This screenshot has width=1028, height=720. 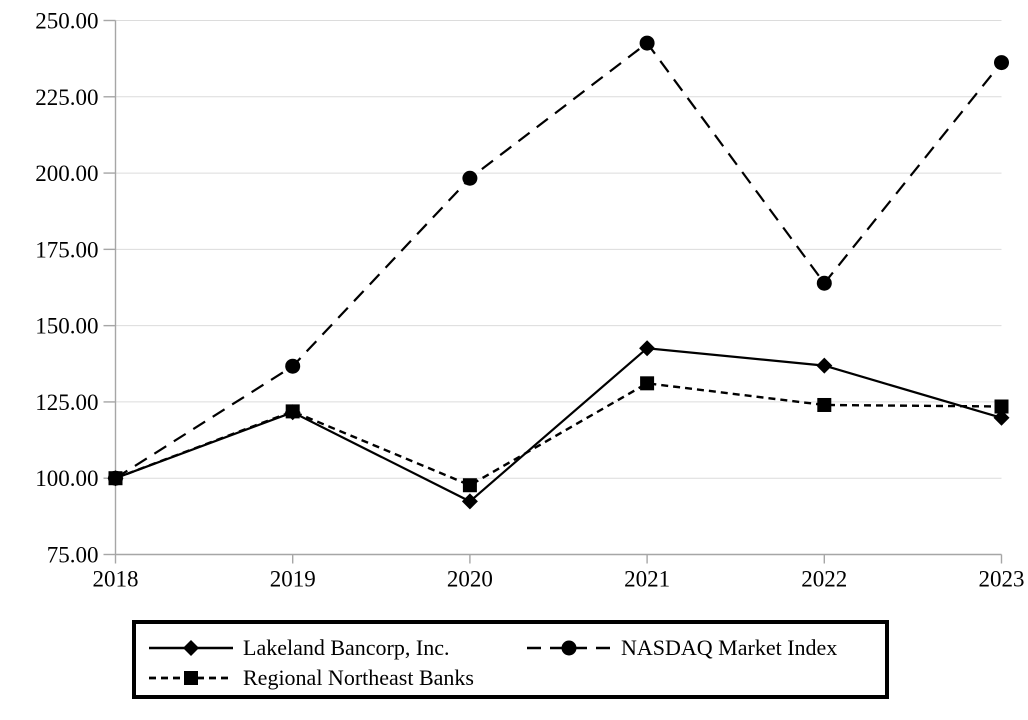 What do you see at coordinates (729, 647) in the screenshot?
I see `legend-label-nasdaq-index: NASDAQ Market Index` at bounding box center [729, 647].